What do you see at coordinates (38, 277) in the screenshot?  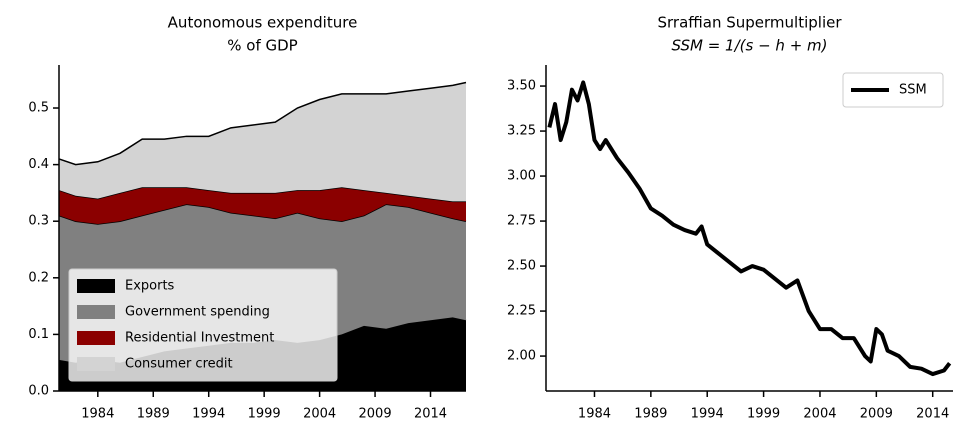 I see `y-tick-label: 0.2` at bounding box center [38, 277].